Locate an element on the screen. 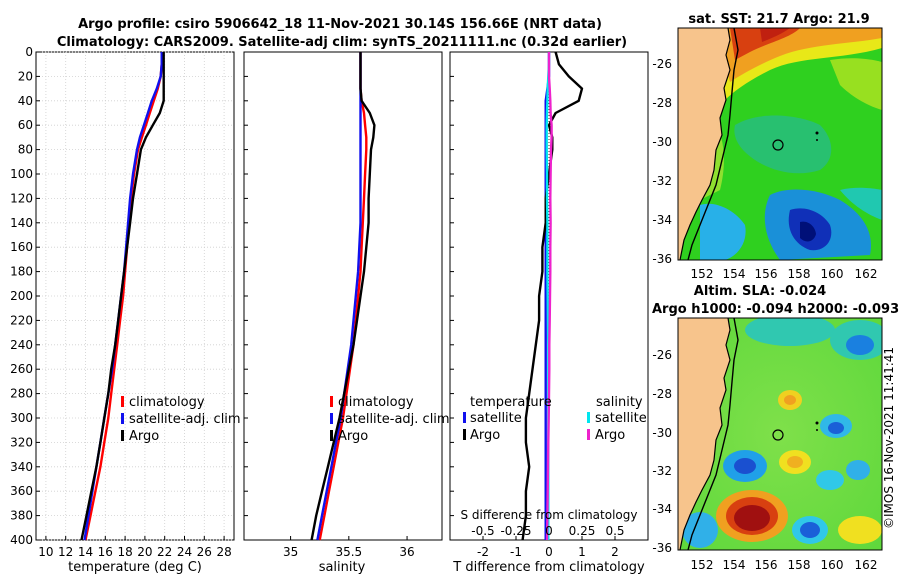 Image resolution: width=900 pixels, height=580 pixels. y-tick-label: 0 is located at coordinates (29, 52).